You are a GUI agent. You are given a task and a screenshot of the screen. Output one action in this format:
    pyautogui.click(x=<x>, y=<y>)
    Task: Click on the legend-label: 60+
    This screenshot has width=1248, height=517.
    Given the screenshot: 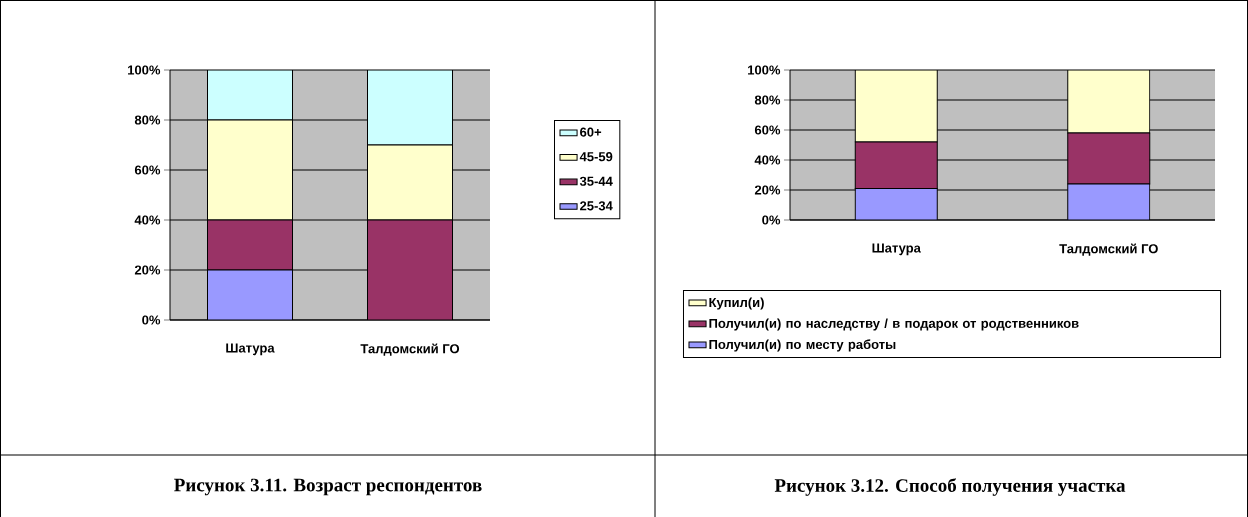 What is the action you would take?
    pyautogui.click(x=591, y=132)
    